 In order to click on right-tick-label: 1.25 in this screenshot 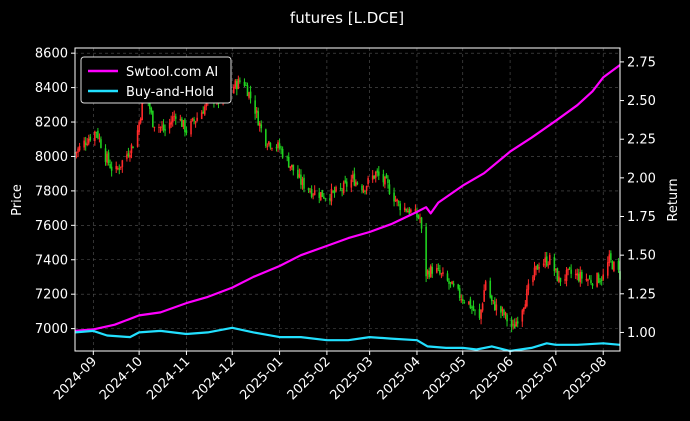, I will do `click(641, 294)`.